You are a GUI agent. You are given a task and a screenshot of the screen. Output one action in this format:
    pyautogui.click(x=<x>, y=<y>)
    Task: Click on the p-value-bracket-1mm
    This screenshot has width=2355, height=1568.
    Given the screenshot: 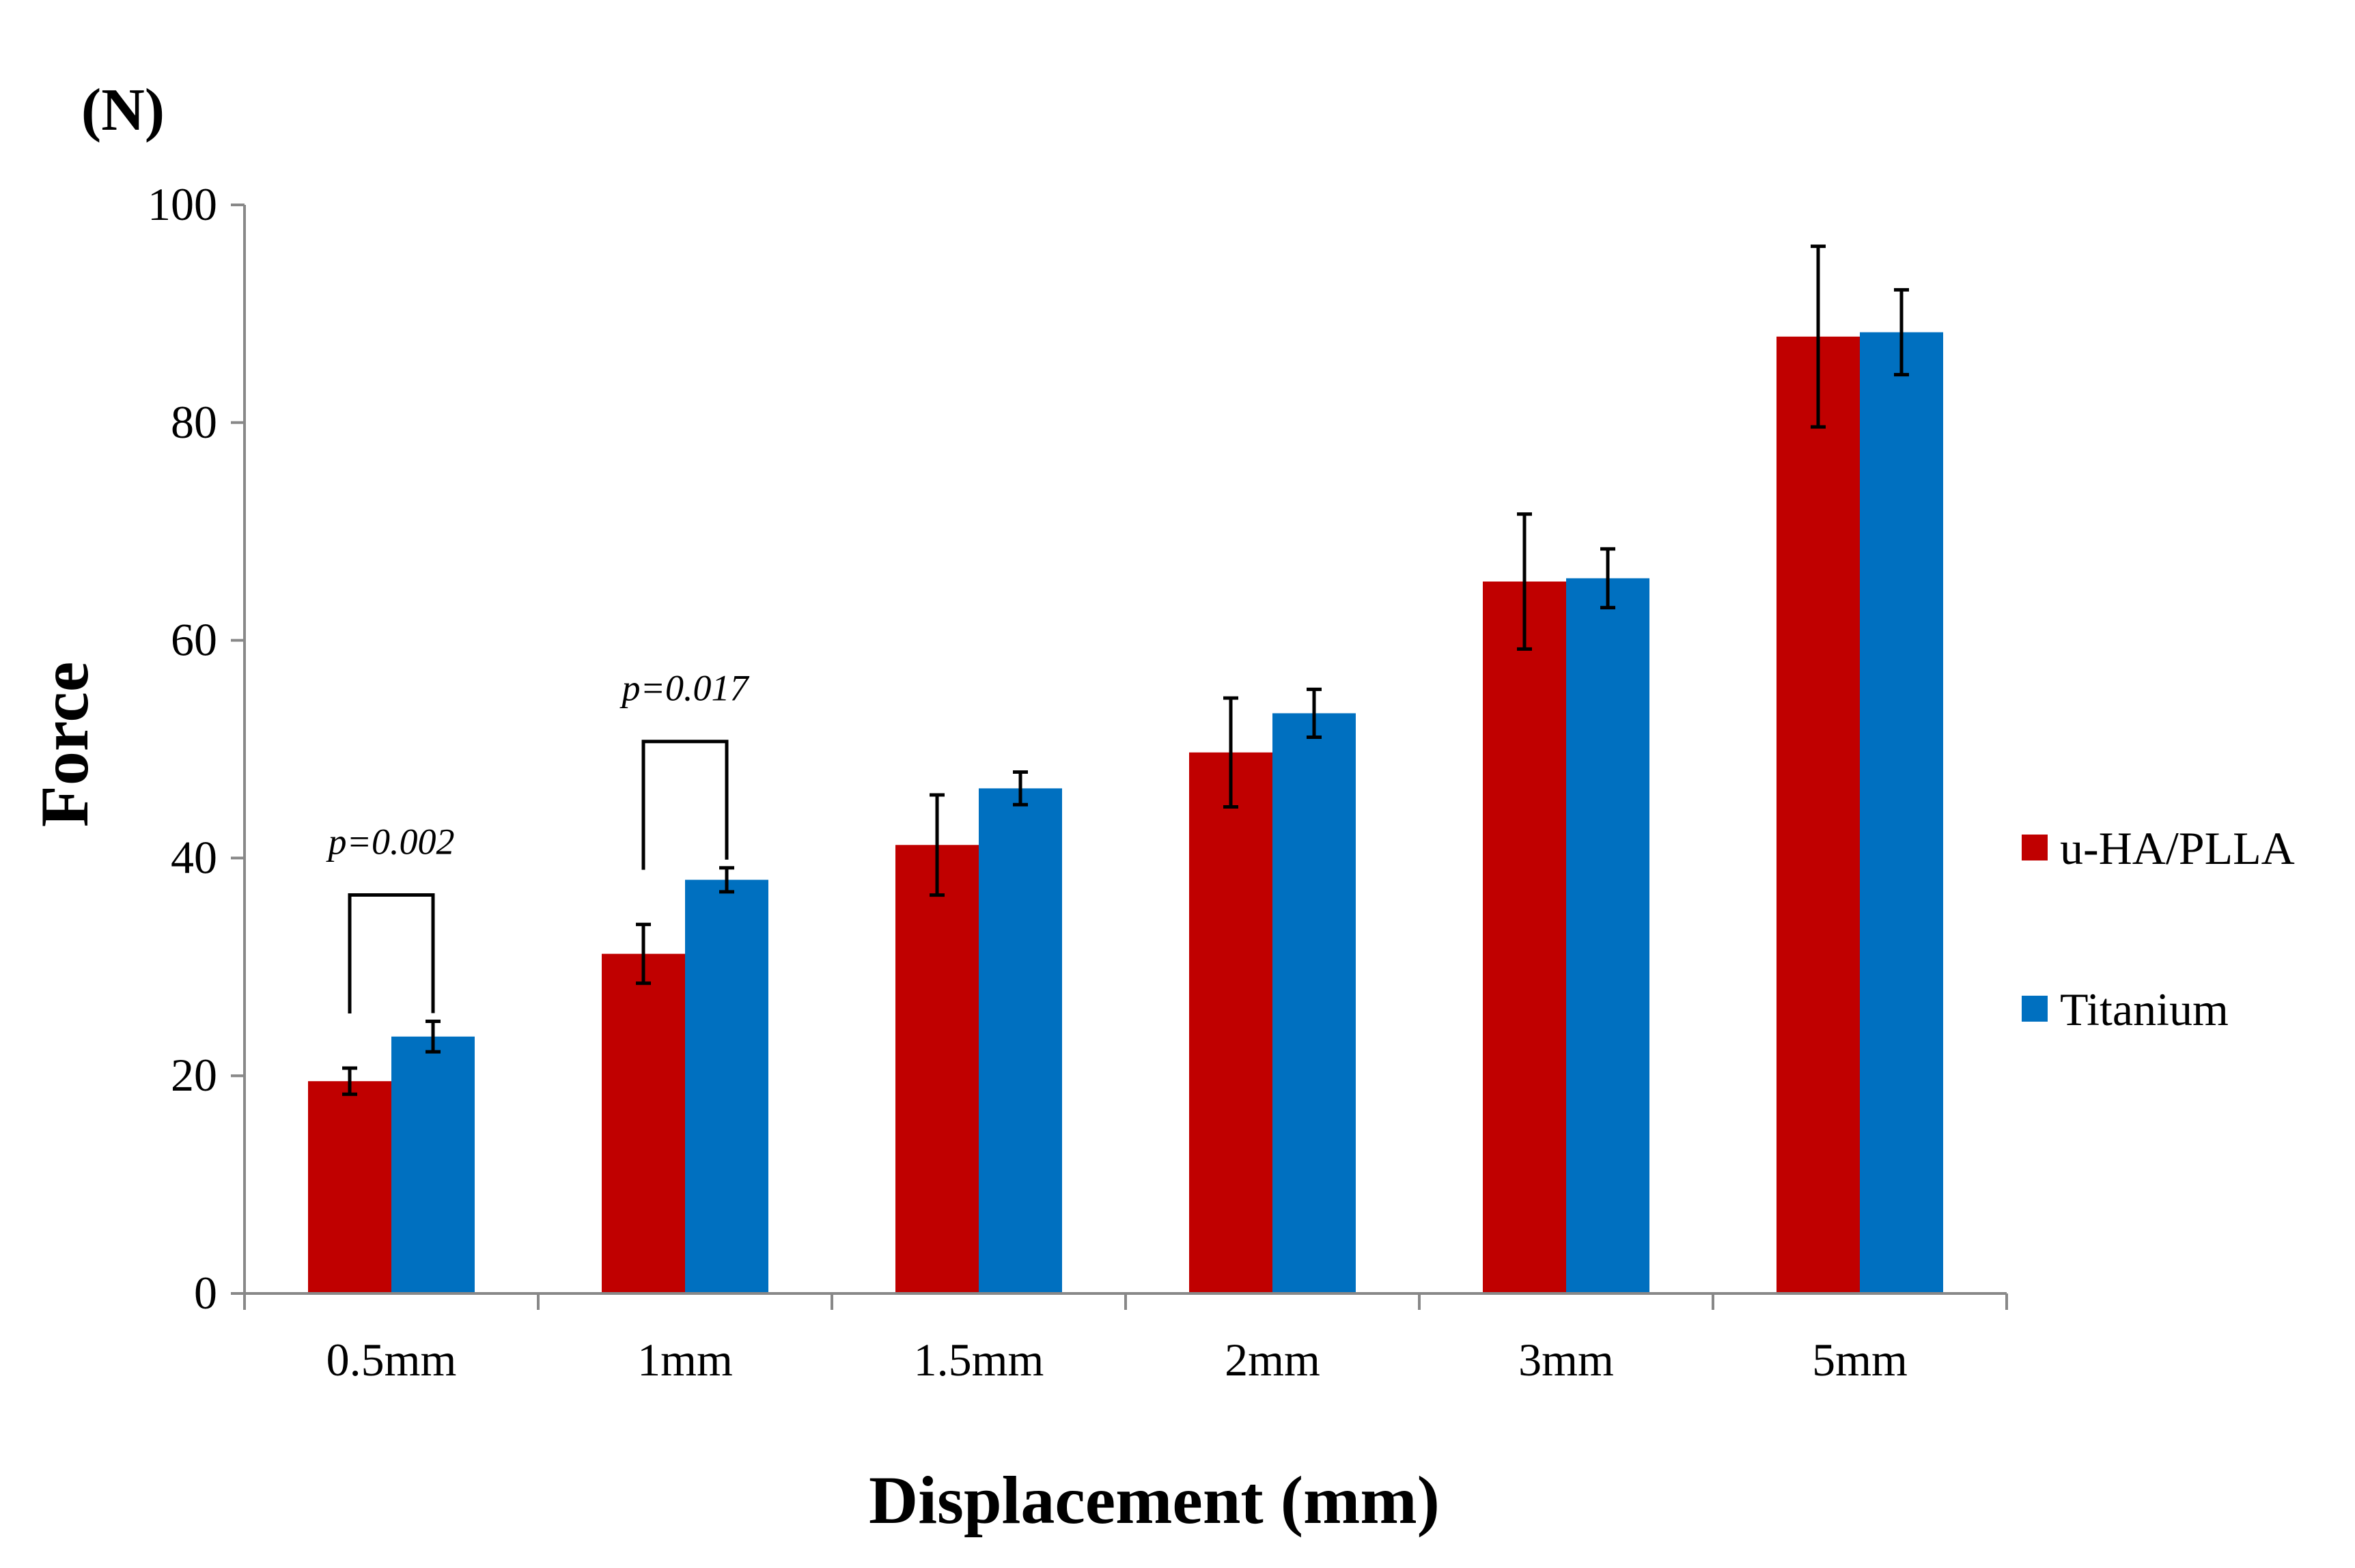 What is the action you would take?
    pyautogui.click(x=685, y=805)
    